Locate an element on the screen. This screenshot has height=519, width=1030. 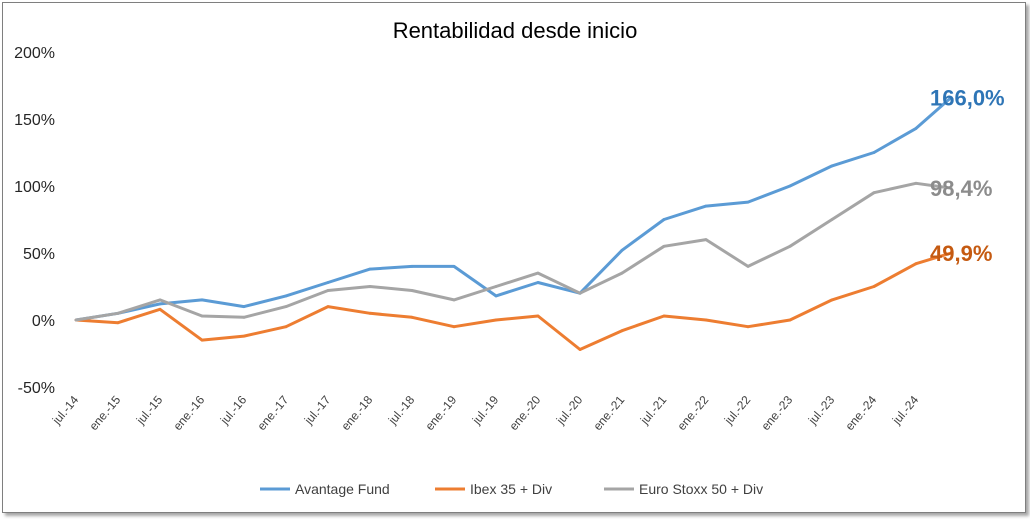
x-tick-label: ene.-18 is located at coordinates (356, 413).